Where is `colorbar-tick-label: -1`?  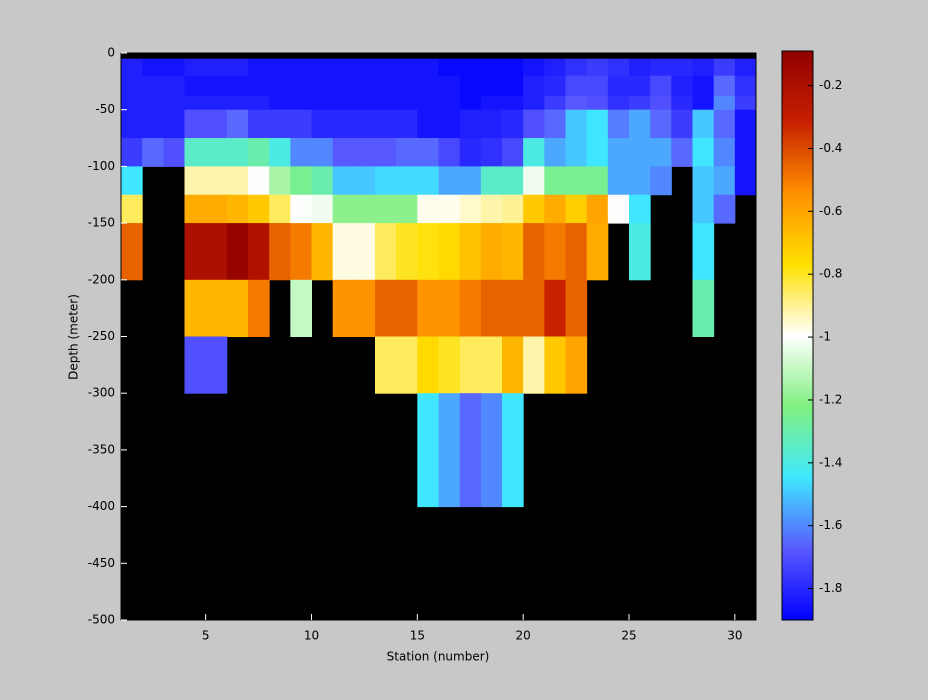 colorbar-tick-label: -1 is located at coordinates (825, 337).